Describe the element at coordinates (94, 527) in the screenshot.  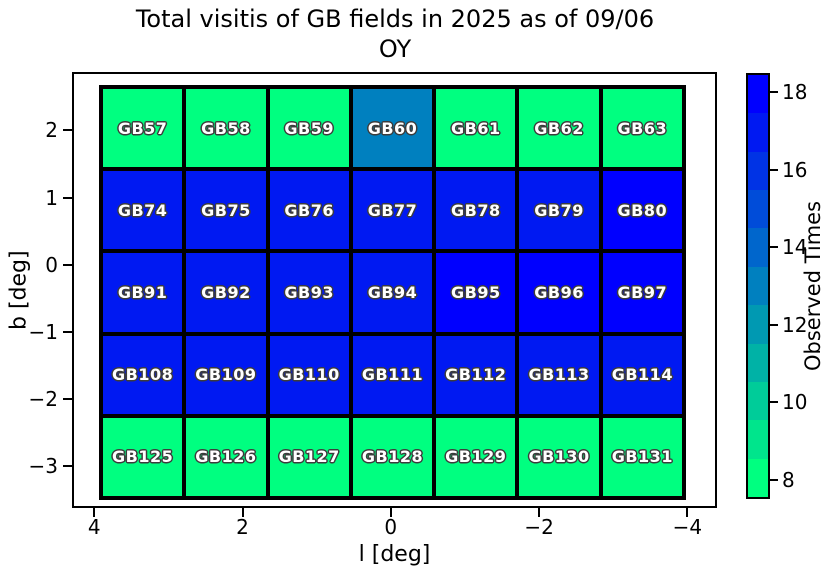
I see `x-tick-label: 4` at that location.